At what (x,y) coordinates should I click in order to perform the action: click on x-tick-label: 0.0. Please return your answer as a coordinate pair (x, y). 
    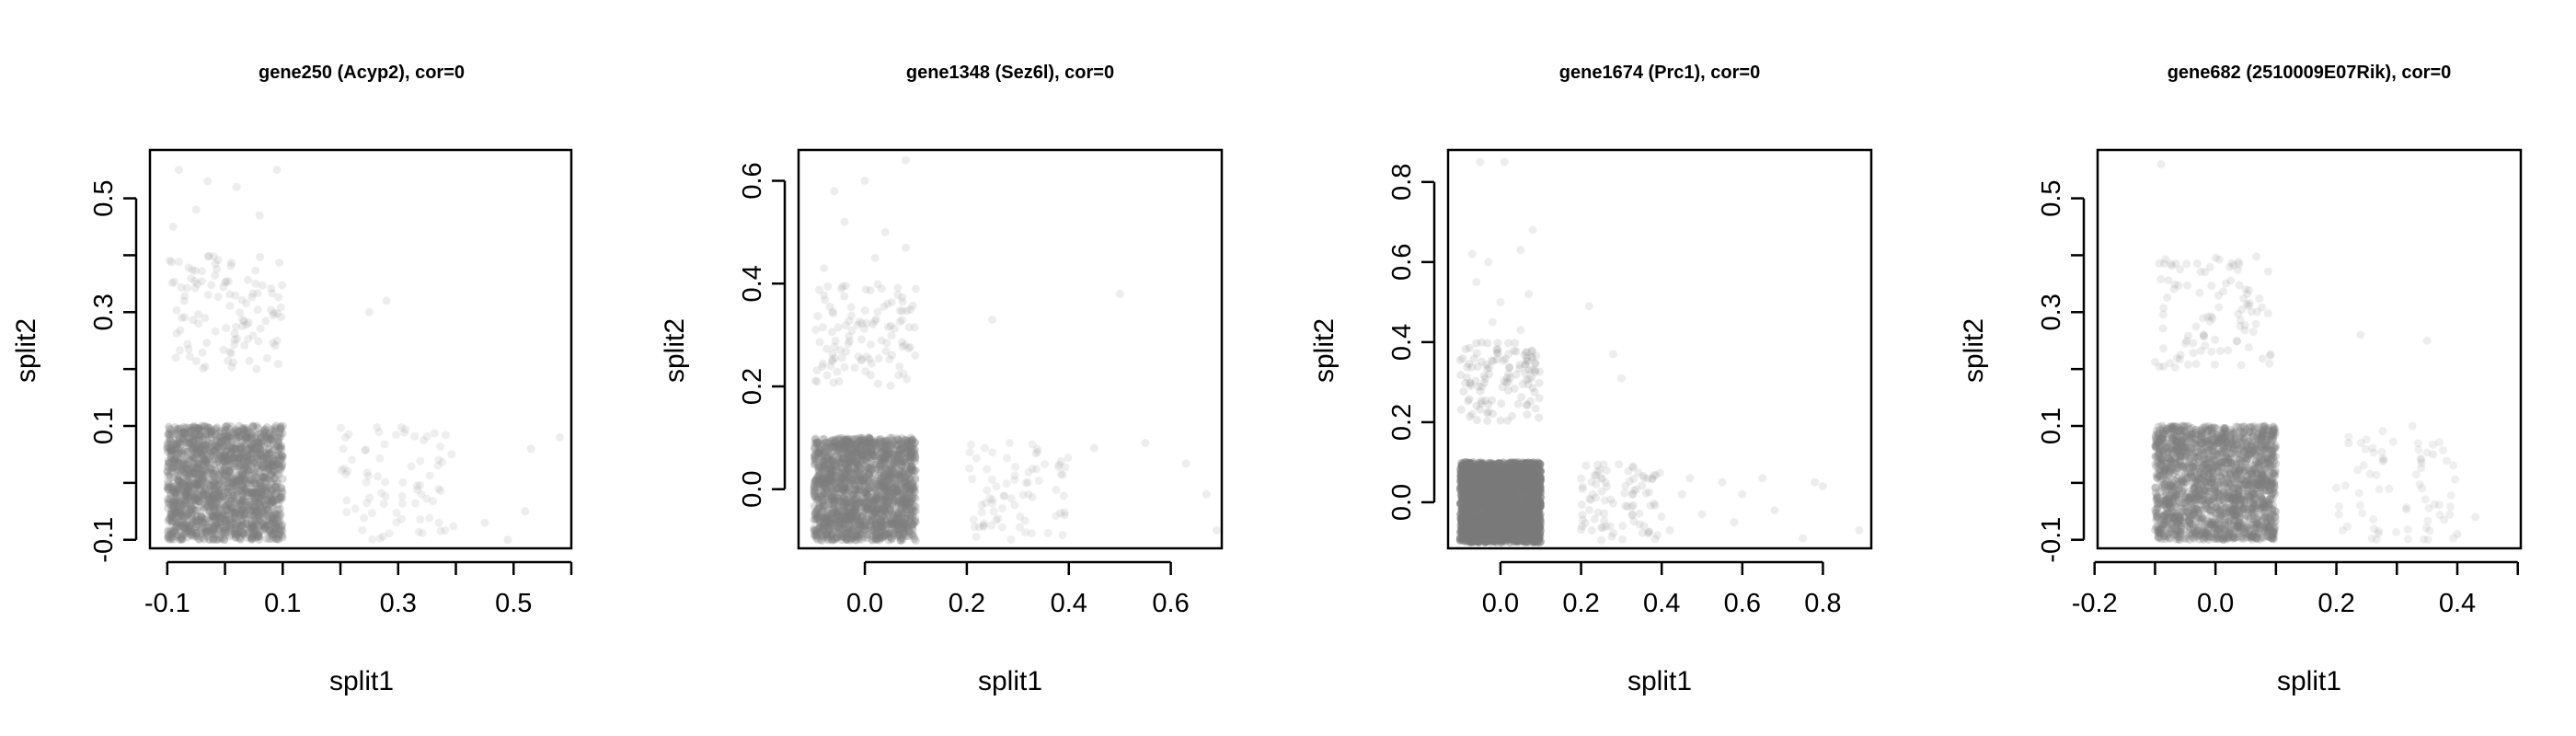
    Looking at the image, I should click on (864, 603).